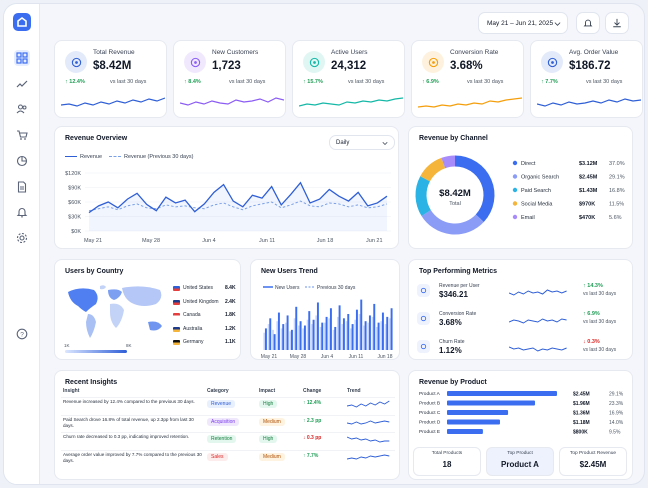 This screenshot has height=488, width=648. What do you see at coordinates (22, 22) in the screenshot?
I see `app-logo-icon` at bounding box center [22, 22].